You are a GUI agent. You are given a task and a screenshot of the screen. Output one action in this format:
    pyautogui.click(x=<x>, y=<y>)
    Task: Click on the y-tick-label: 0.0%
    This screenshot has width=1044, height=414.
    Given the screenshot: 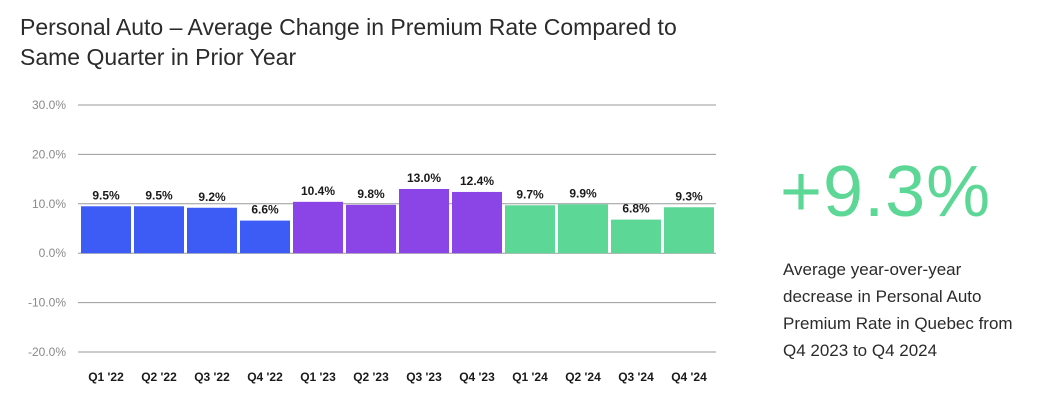 What is the action you would take?
    pyautogui.click(x=53, y=253)
    